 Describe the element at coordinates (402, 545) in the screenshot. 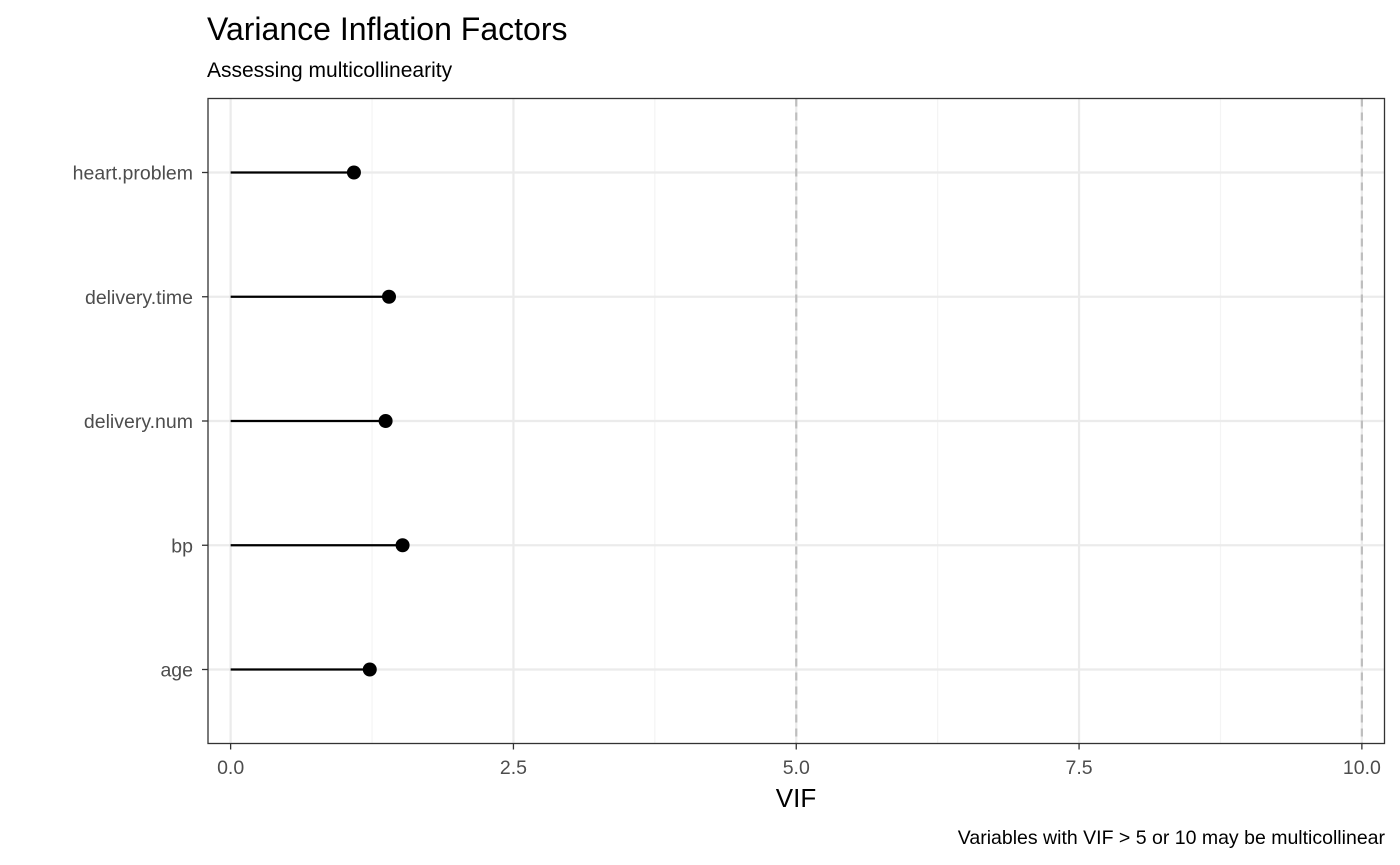

I see `lollipop-point-bp` at that location.